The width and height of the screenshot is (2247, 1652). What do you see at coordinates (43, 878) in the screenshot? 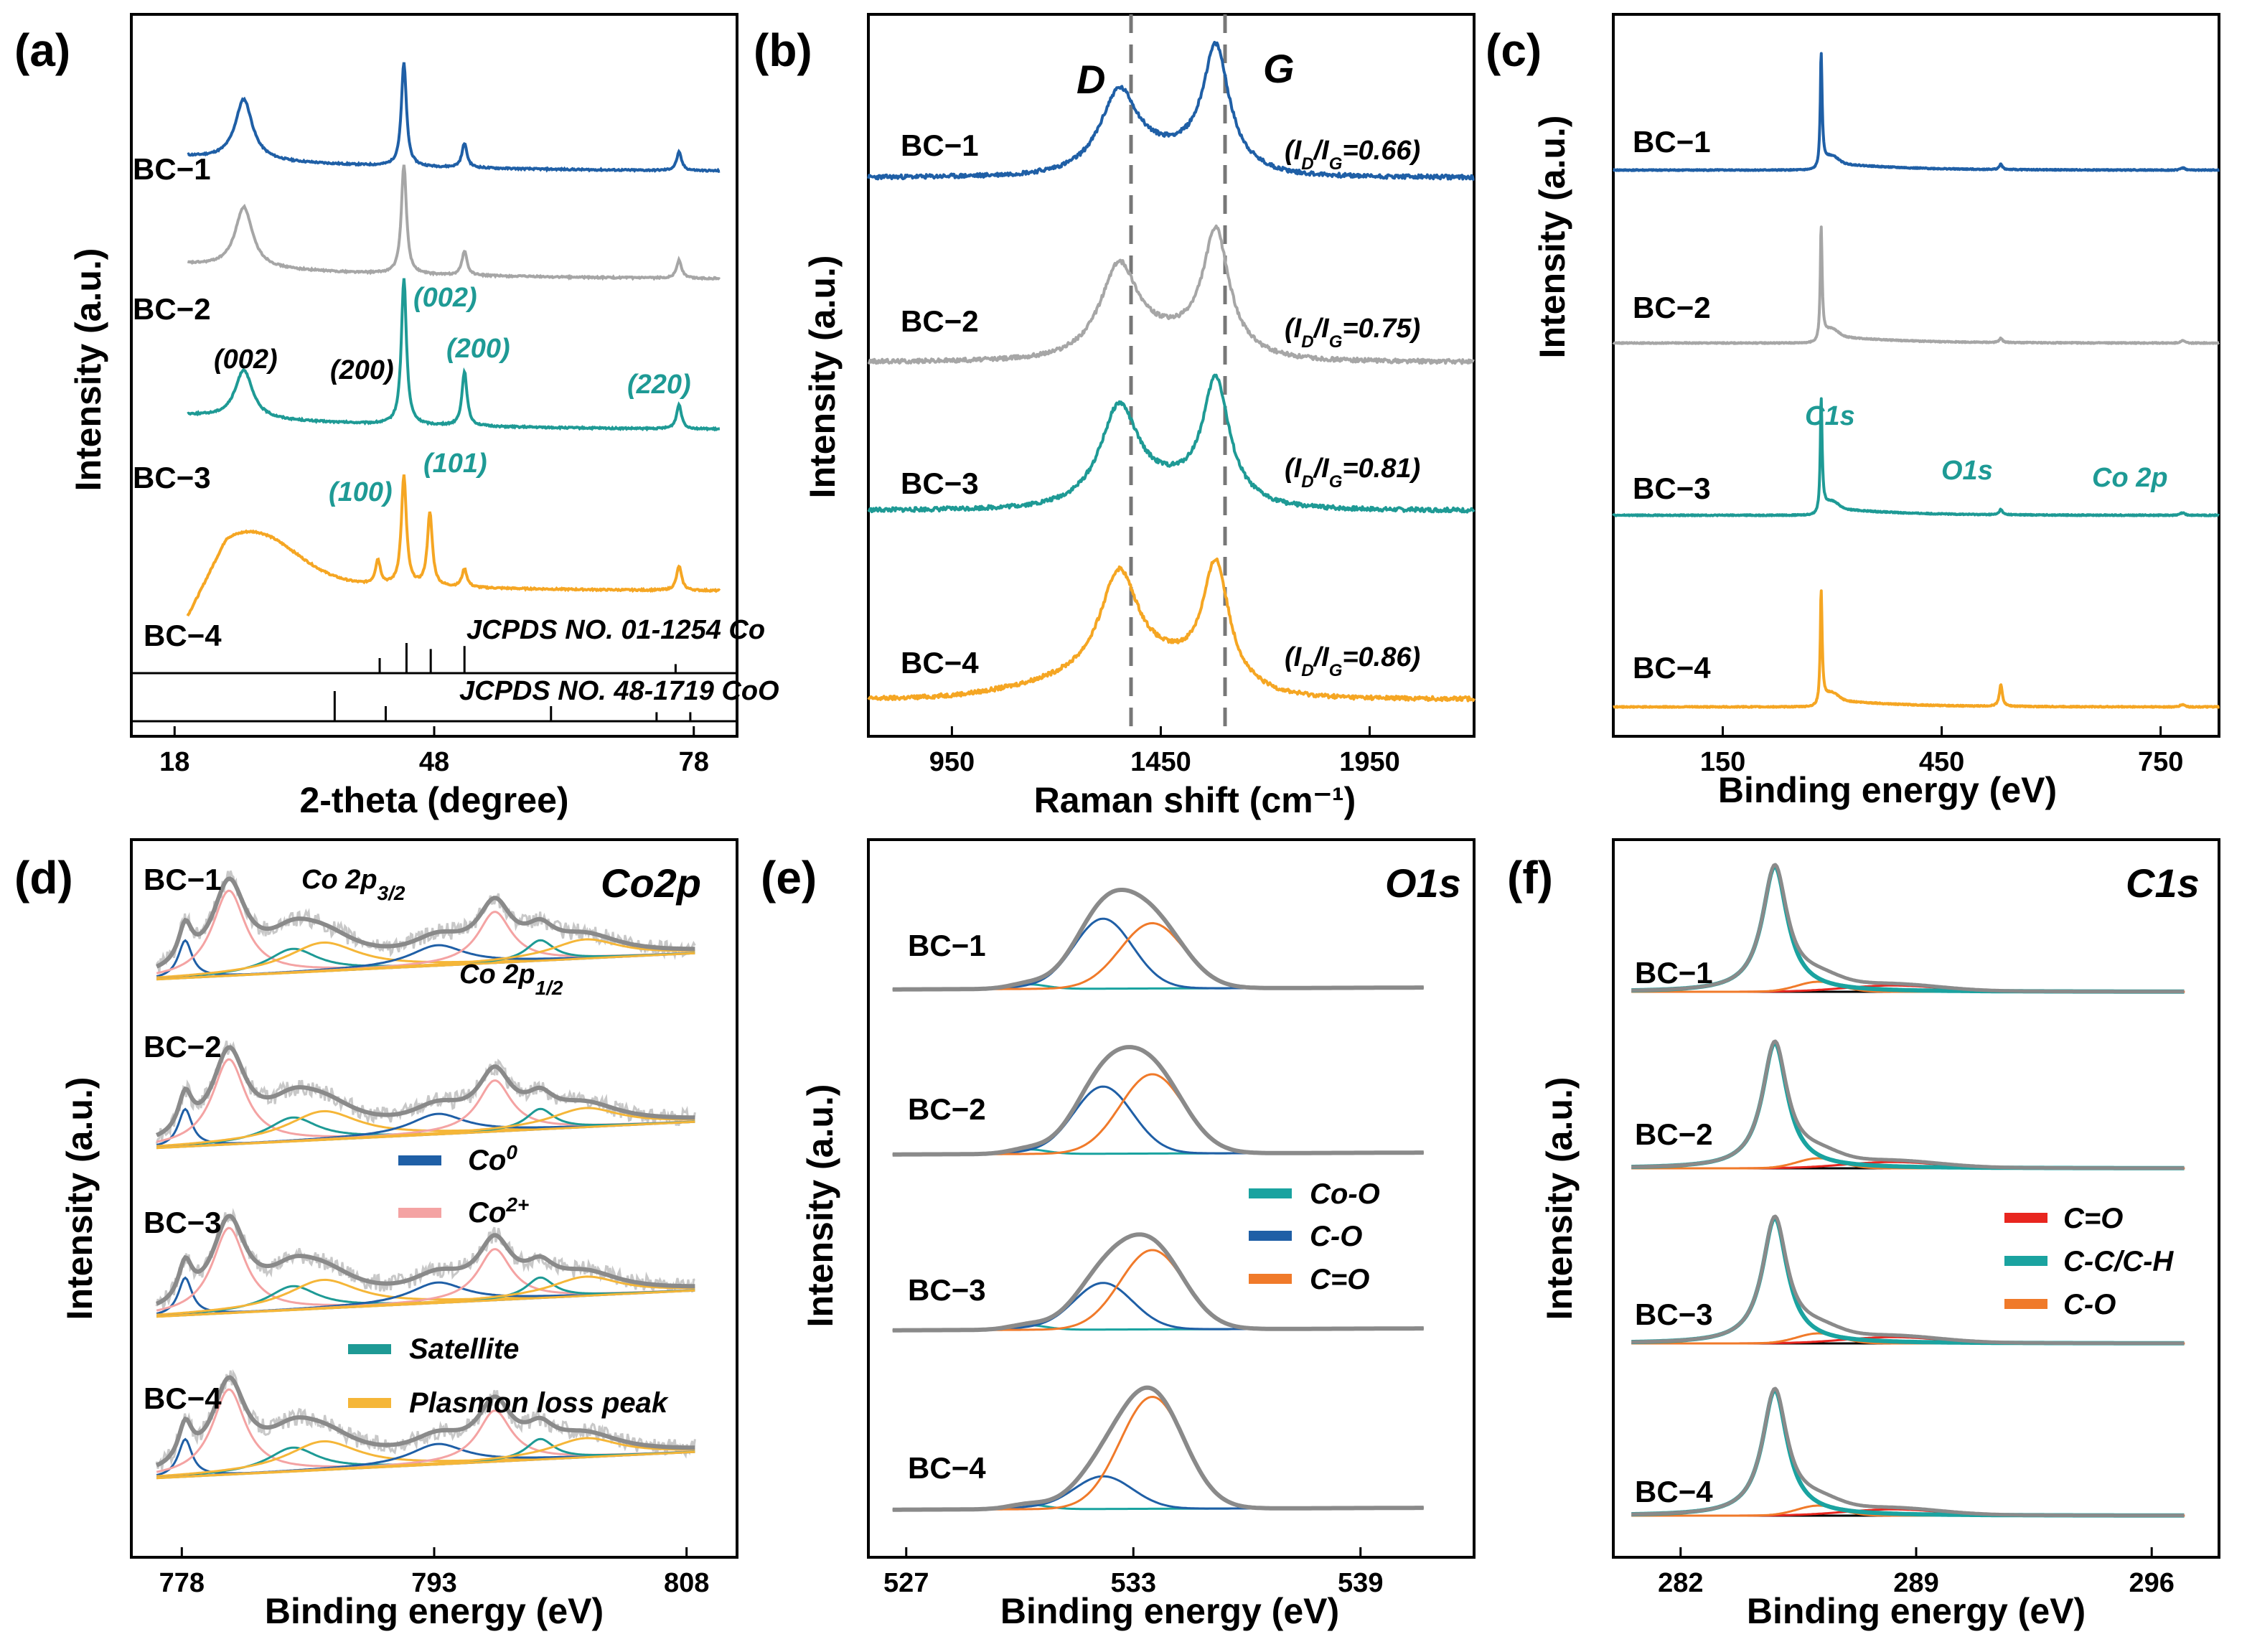
I see `panel-d-label: (d)` at bounding box center [43, 878].